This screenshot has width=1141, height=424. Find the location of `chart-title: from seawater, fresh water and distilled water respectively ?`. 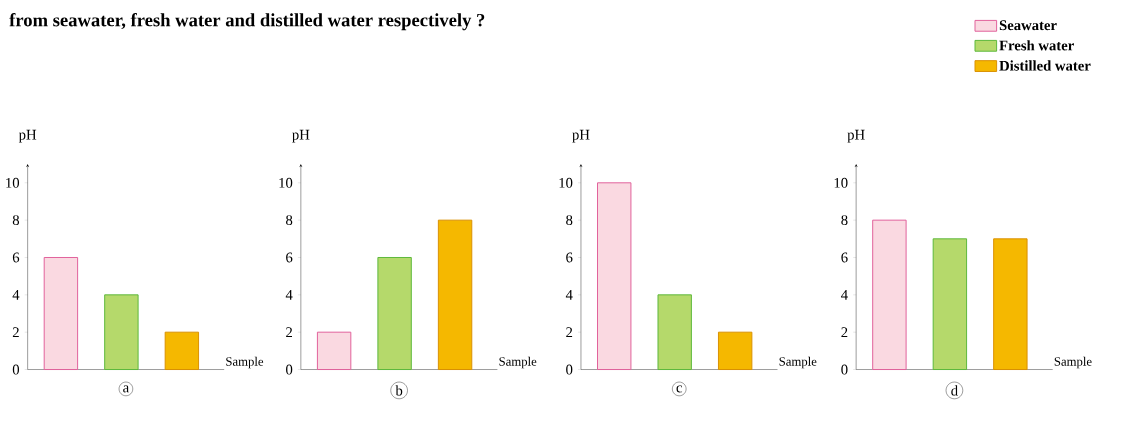

chart-title: from seawater, fresh water and distilled water respectively ? is located at coordinates (247, 22).